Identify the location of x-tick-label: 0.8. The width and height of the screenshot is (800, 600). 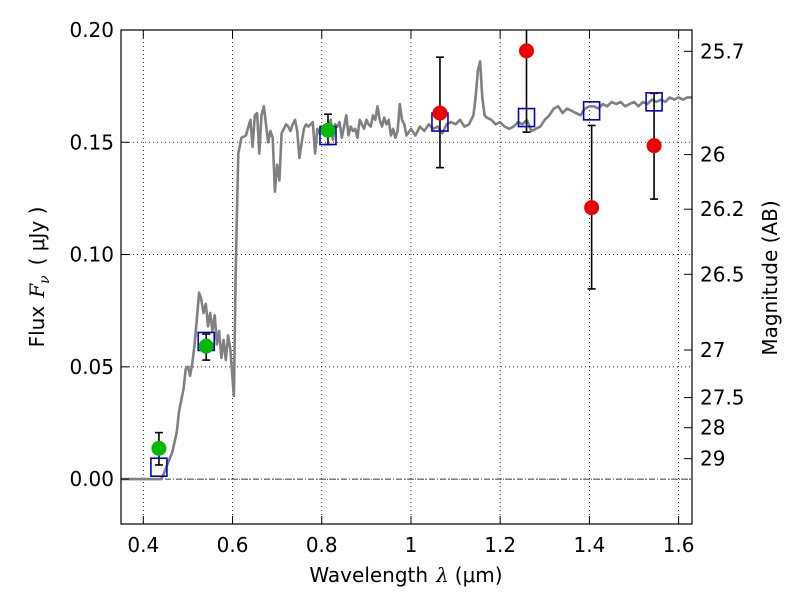
(322, 545).